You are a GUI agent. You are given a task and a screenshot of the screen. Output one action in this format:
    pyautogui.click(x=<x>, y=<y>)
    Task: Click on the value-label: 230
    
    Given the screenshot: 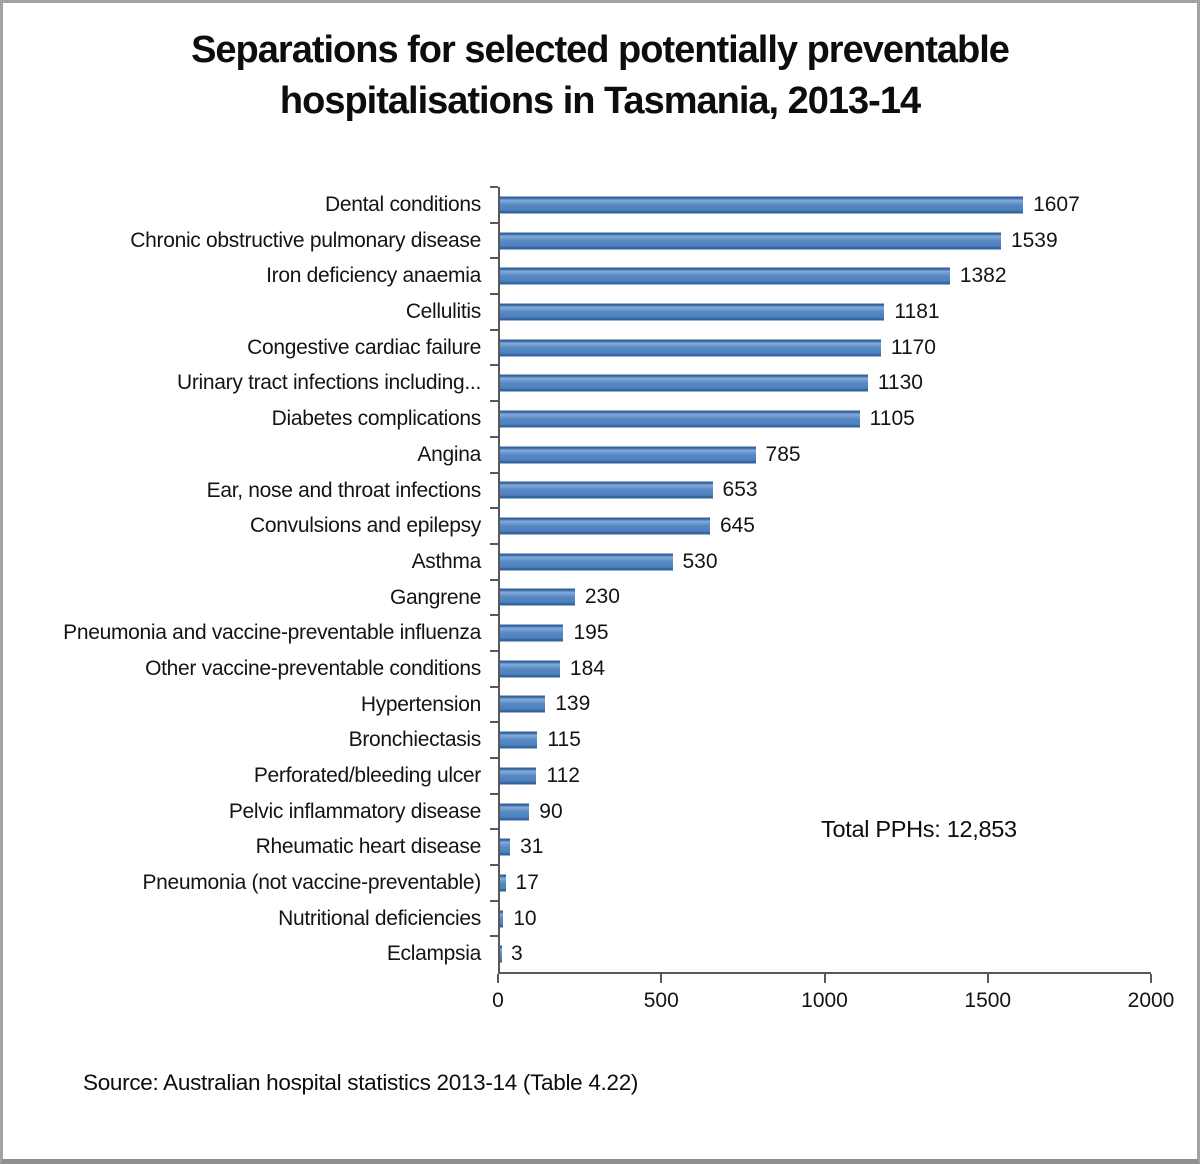 What is the action you would take?
    pyautogui.click(x=602, y=597)
    